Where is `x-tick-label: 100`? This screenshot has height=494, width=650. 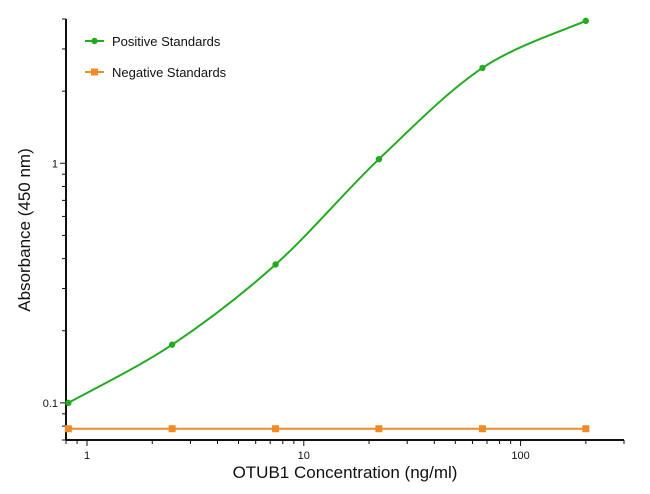 x-tick-label: 100 is located at coordinates (520, 456).